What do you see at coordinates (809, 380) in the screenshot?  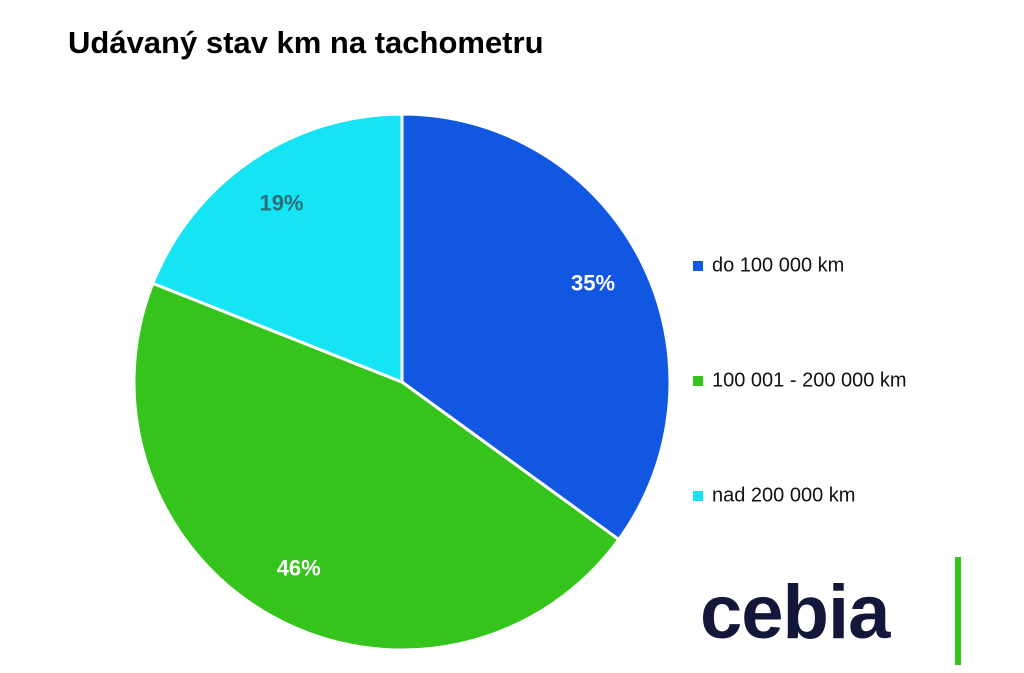 I see `legend-label: 100 001 - 200 000 km` at bounding box center [809, 380].